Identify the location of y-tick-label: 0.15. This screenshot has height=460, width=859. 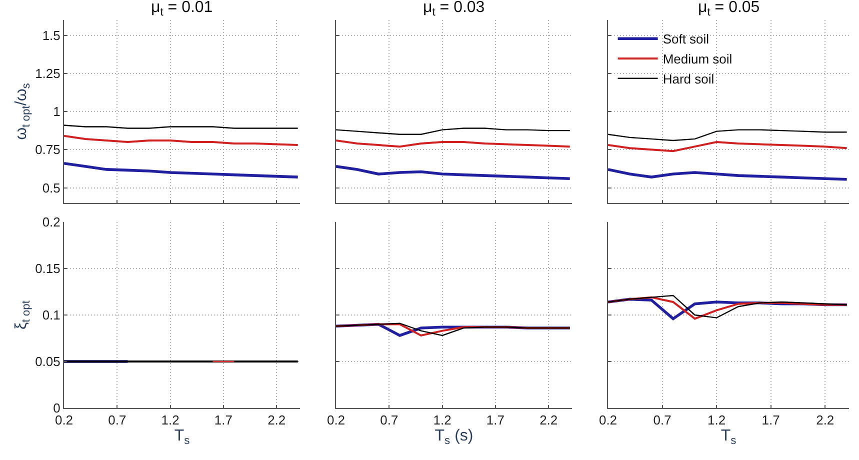
(47, 268).